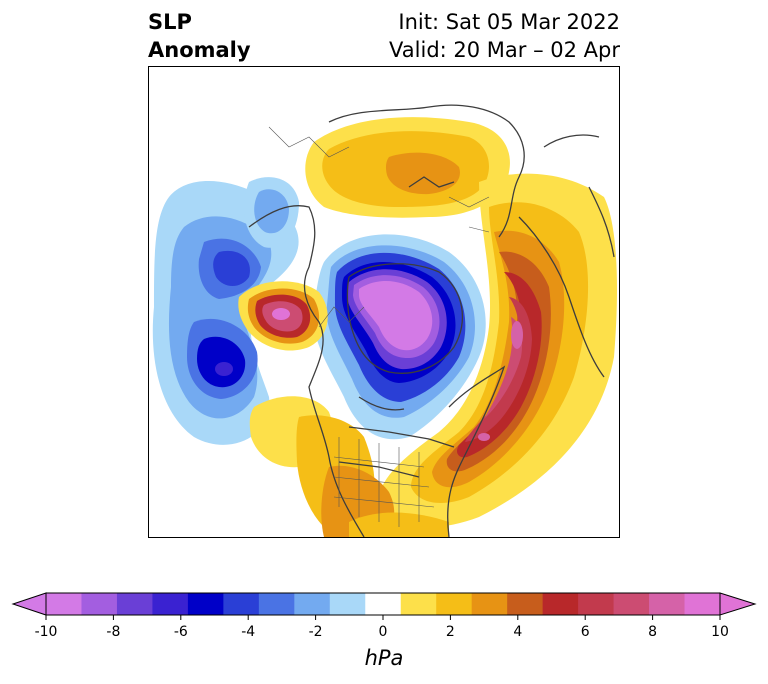  Describe the element at coordinates (248, 632) in the screenshot. I see `colorbar-tick-label: -4` at that location.